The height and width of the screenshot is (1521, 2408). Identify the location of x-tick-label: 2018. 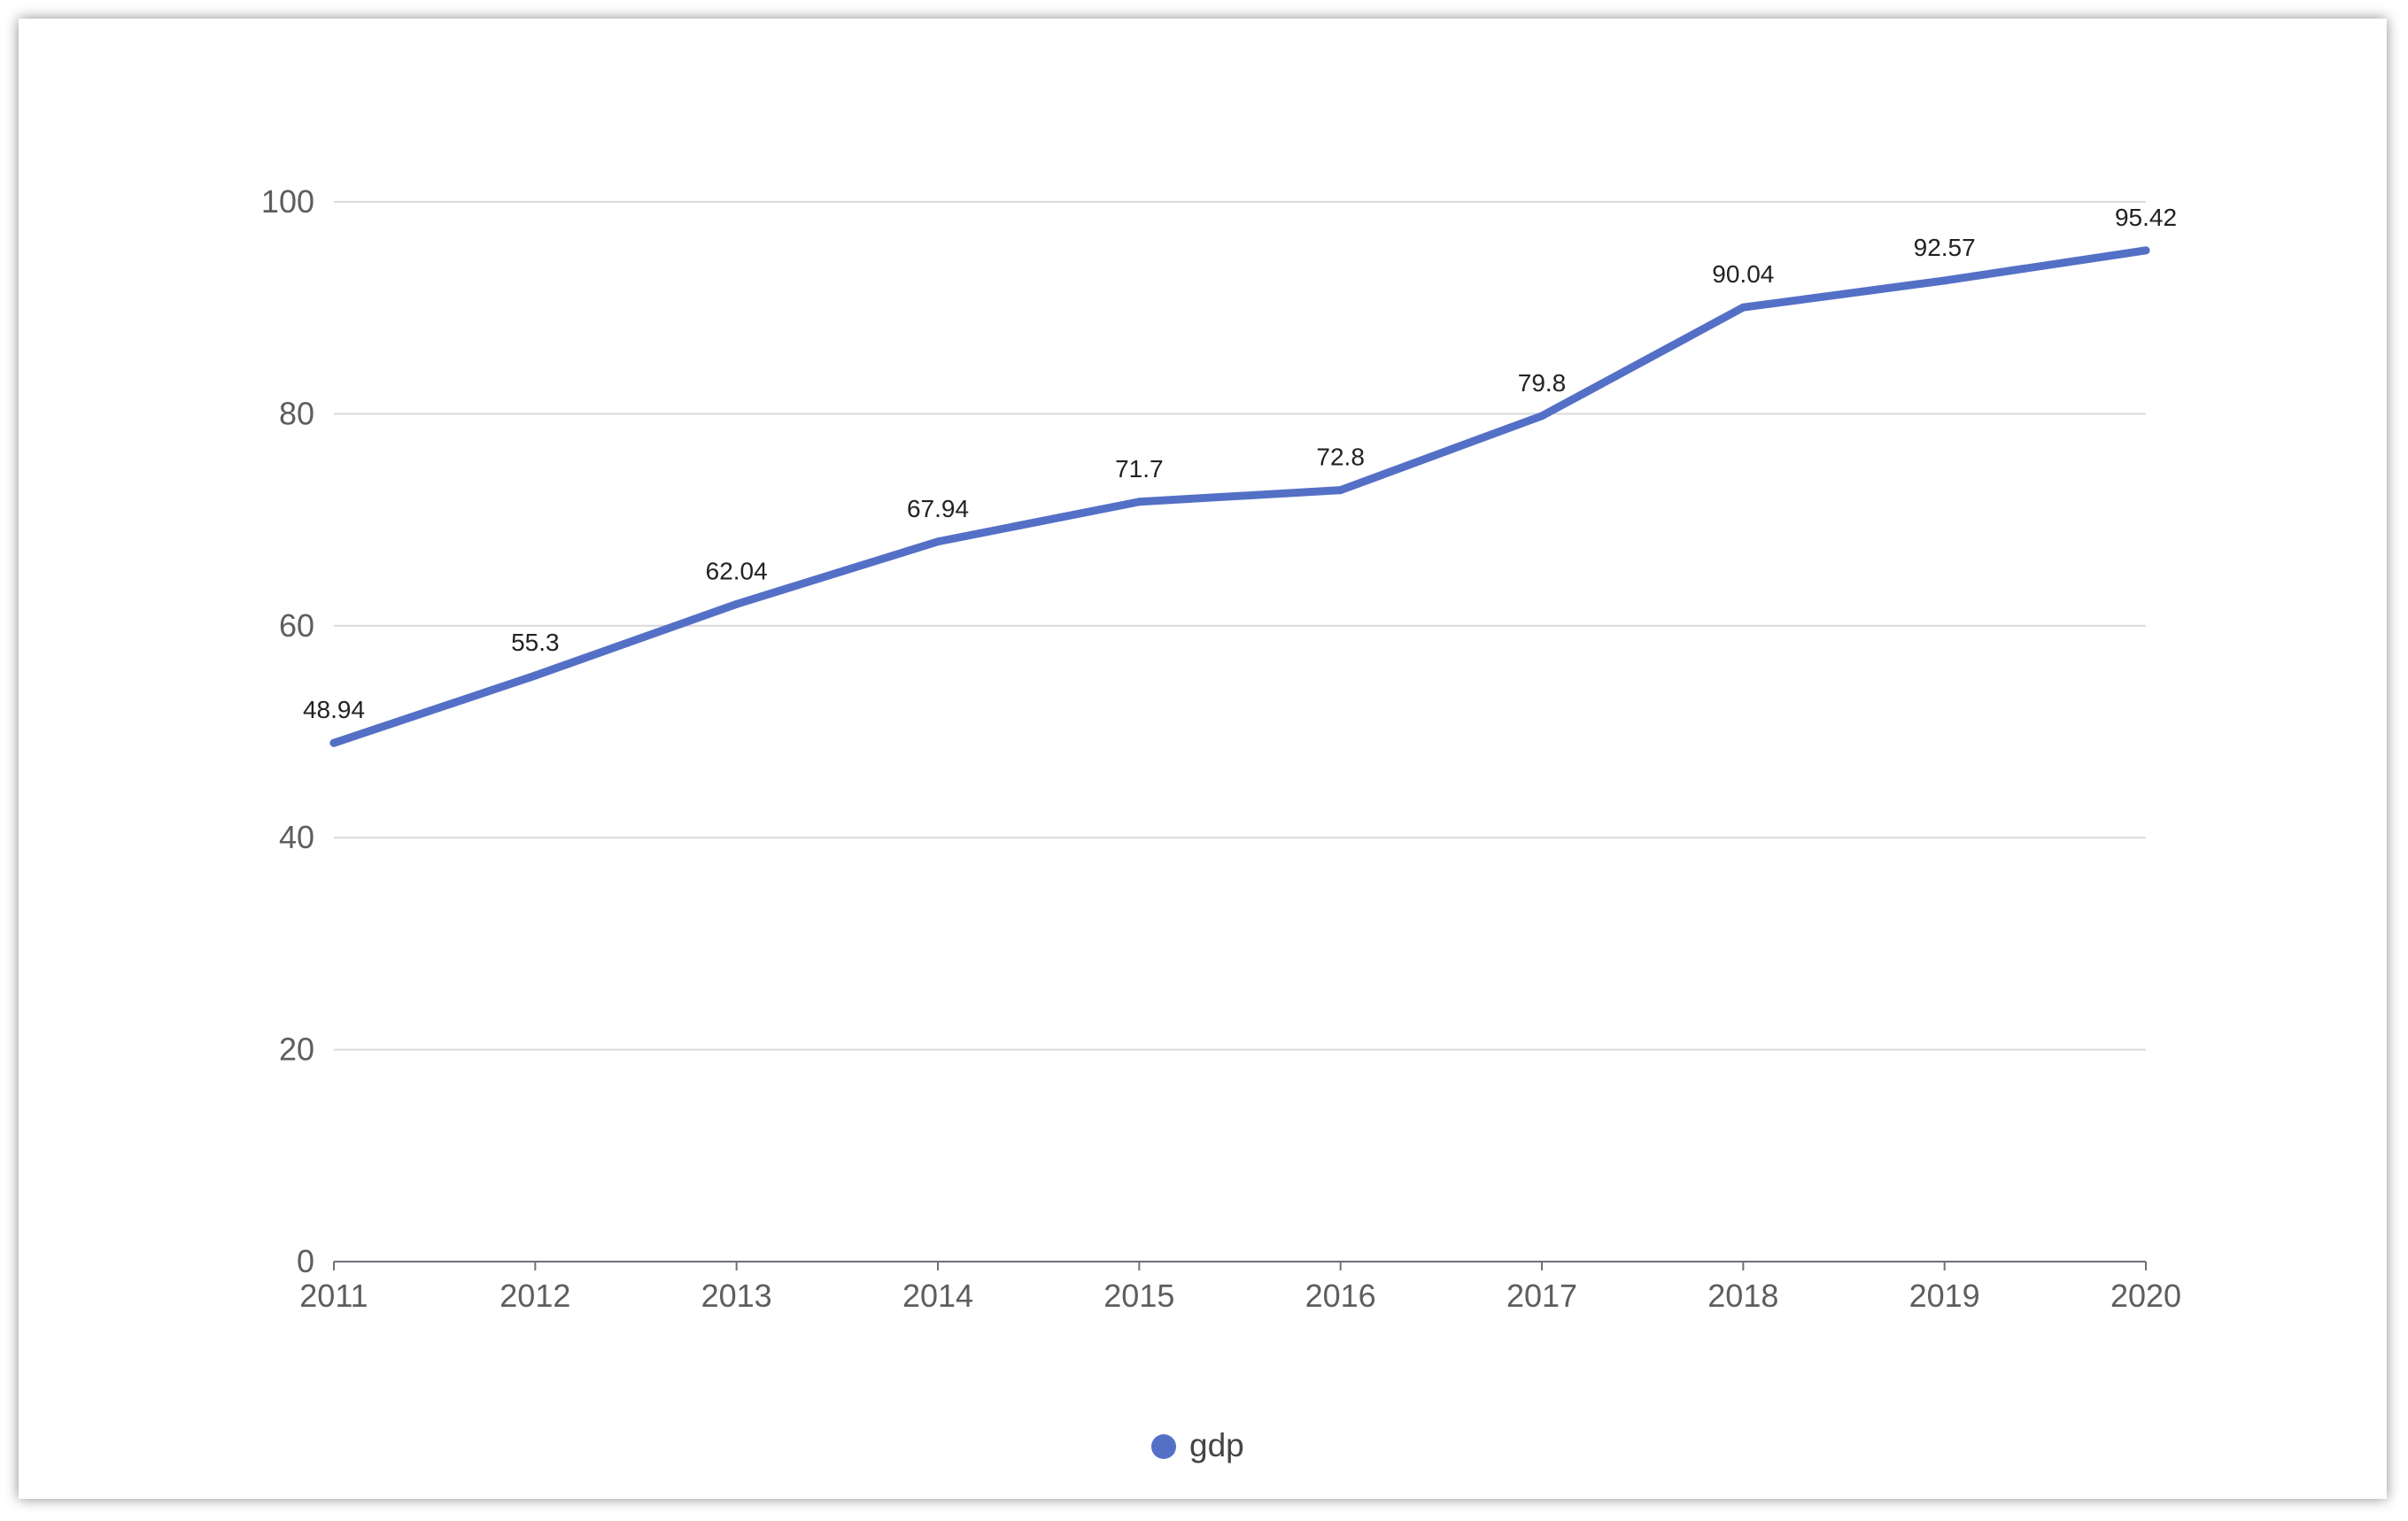
(1742, 1296).